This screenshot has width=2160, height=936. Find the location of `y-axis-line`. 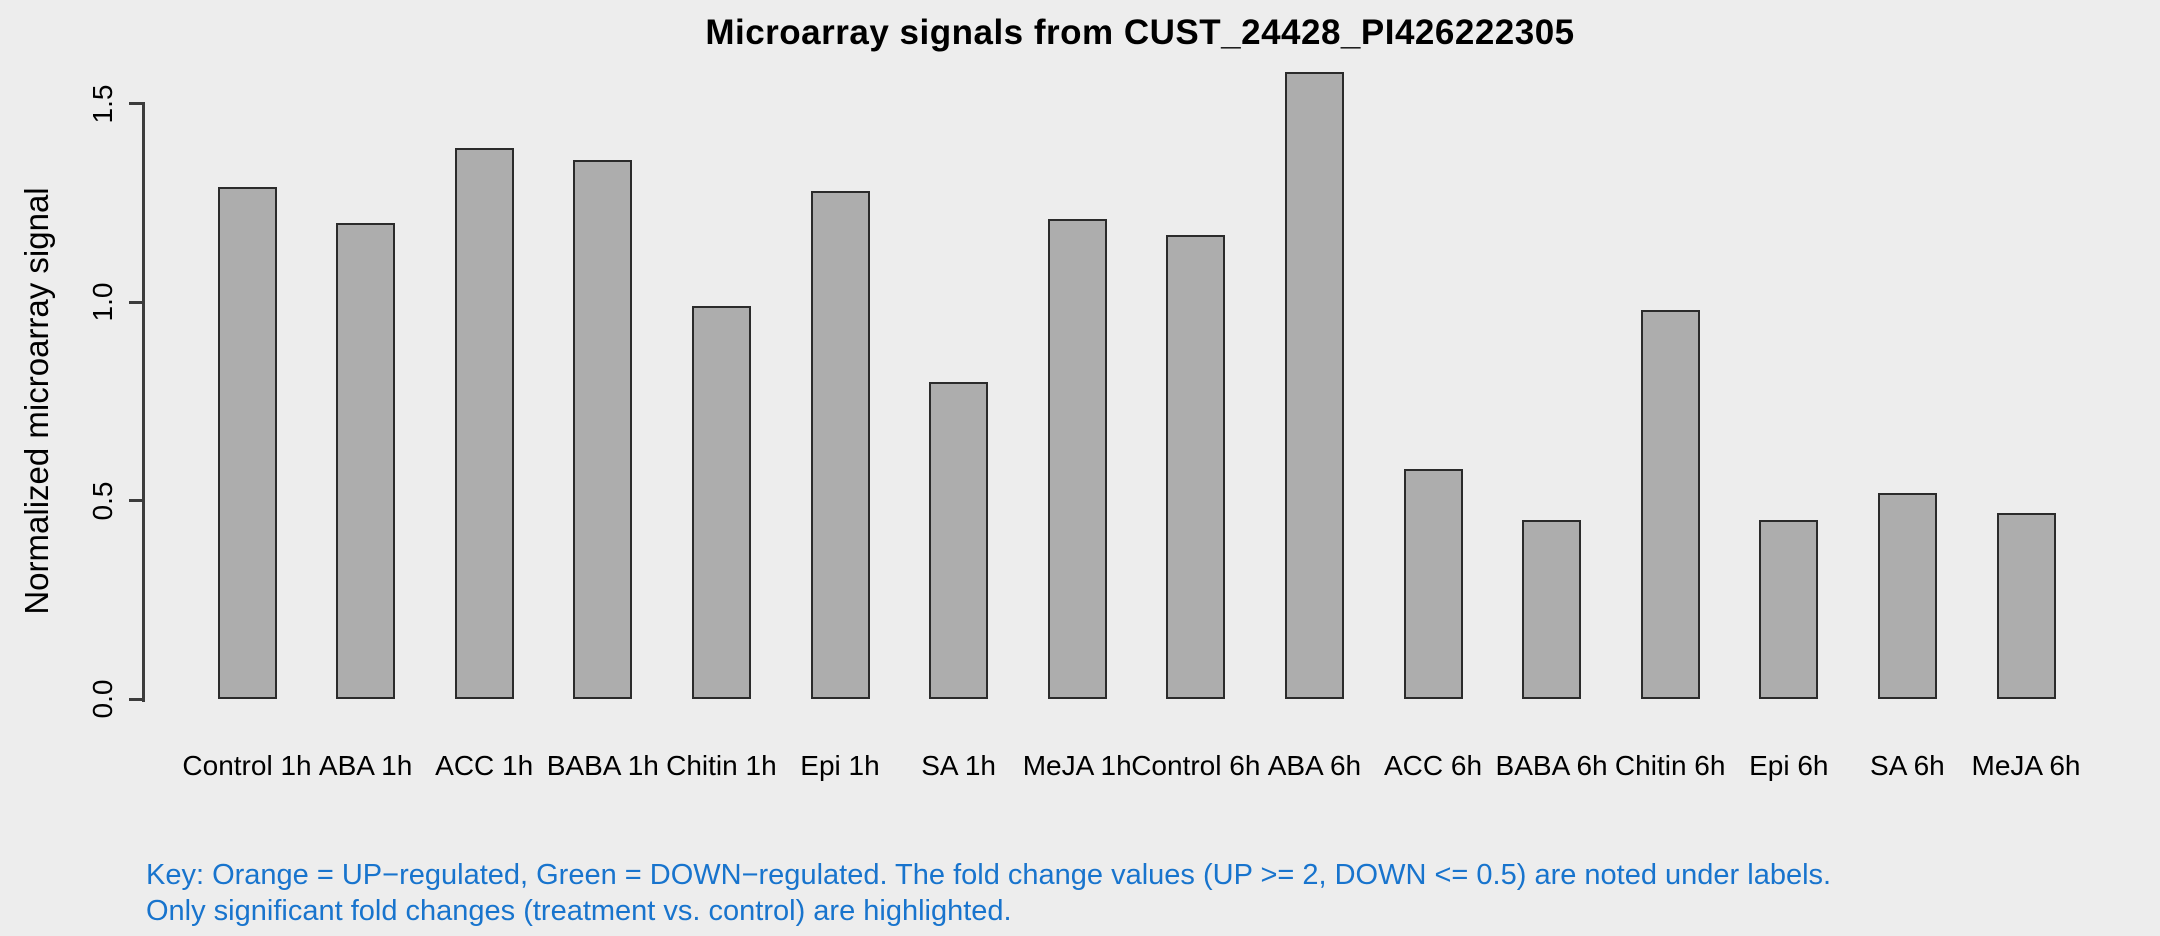

y-axis-line is located at coordinates (143, 402).